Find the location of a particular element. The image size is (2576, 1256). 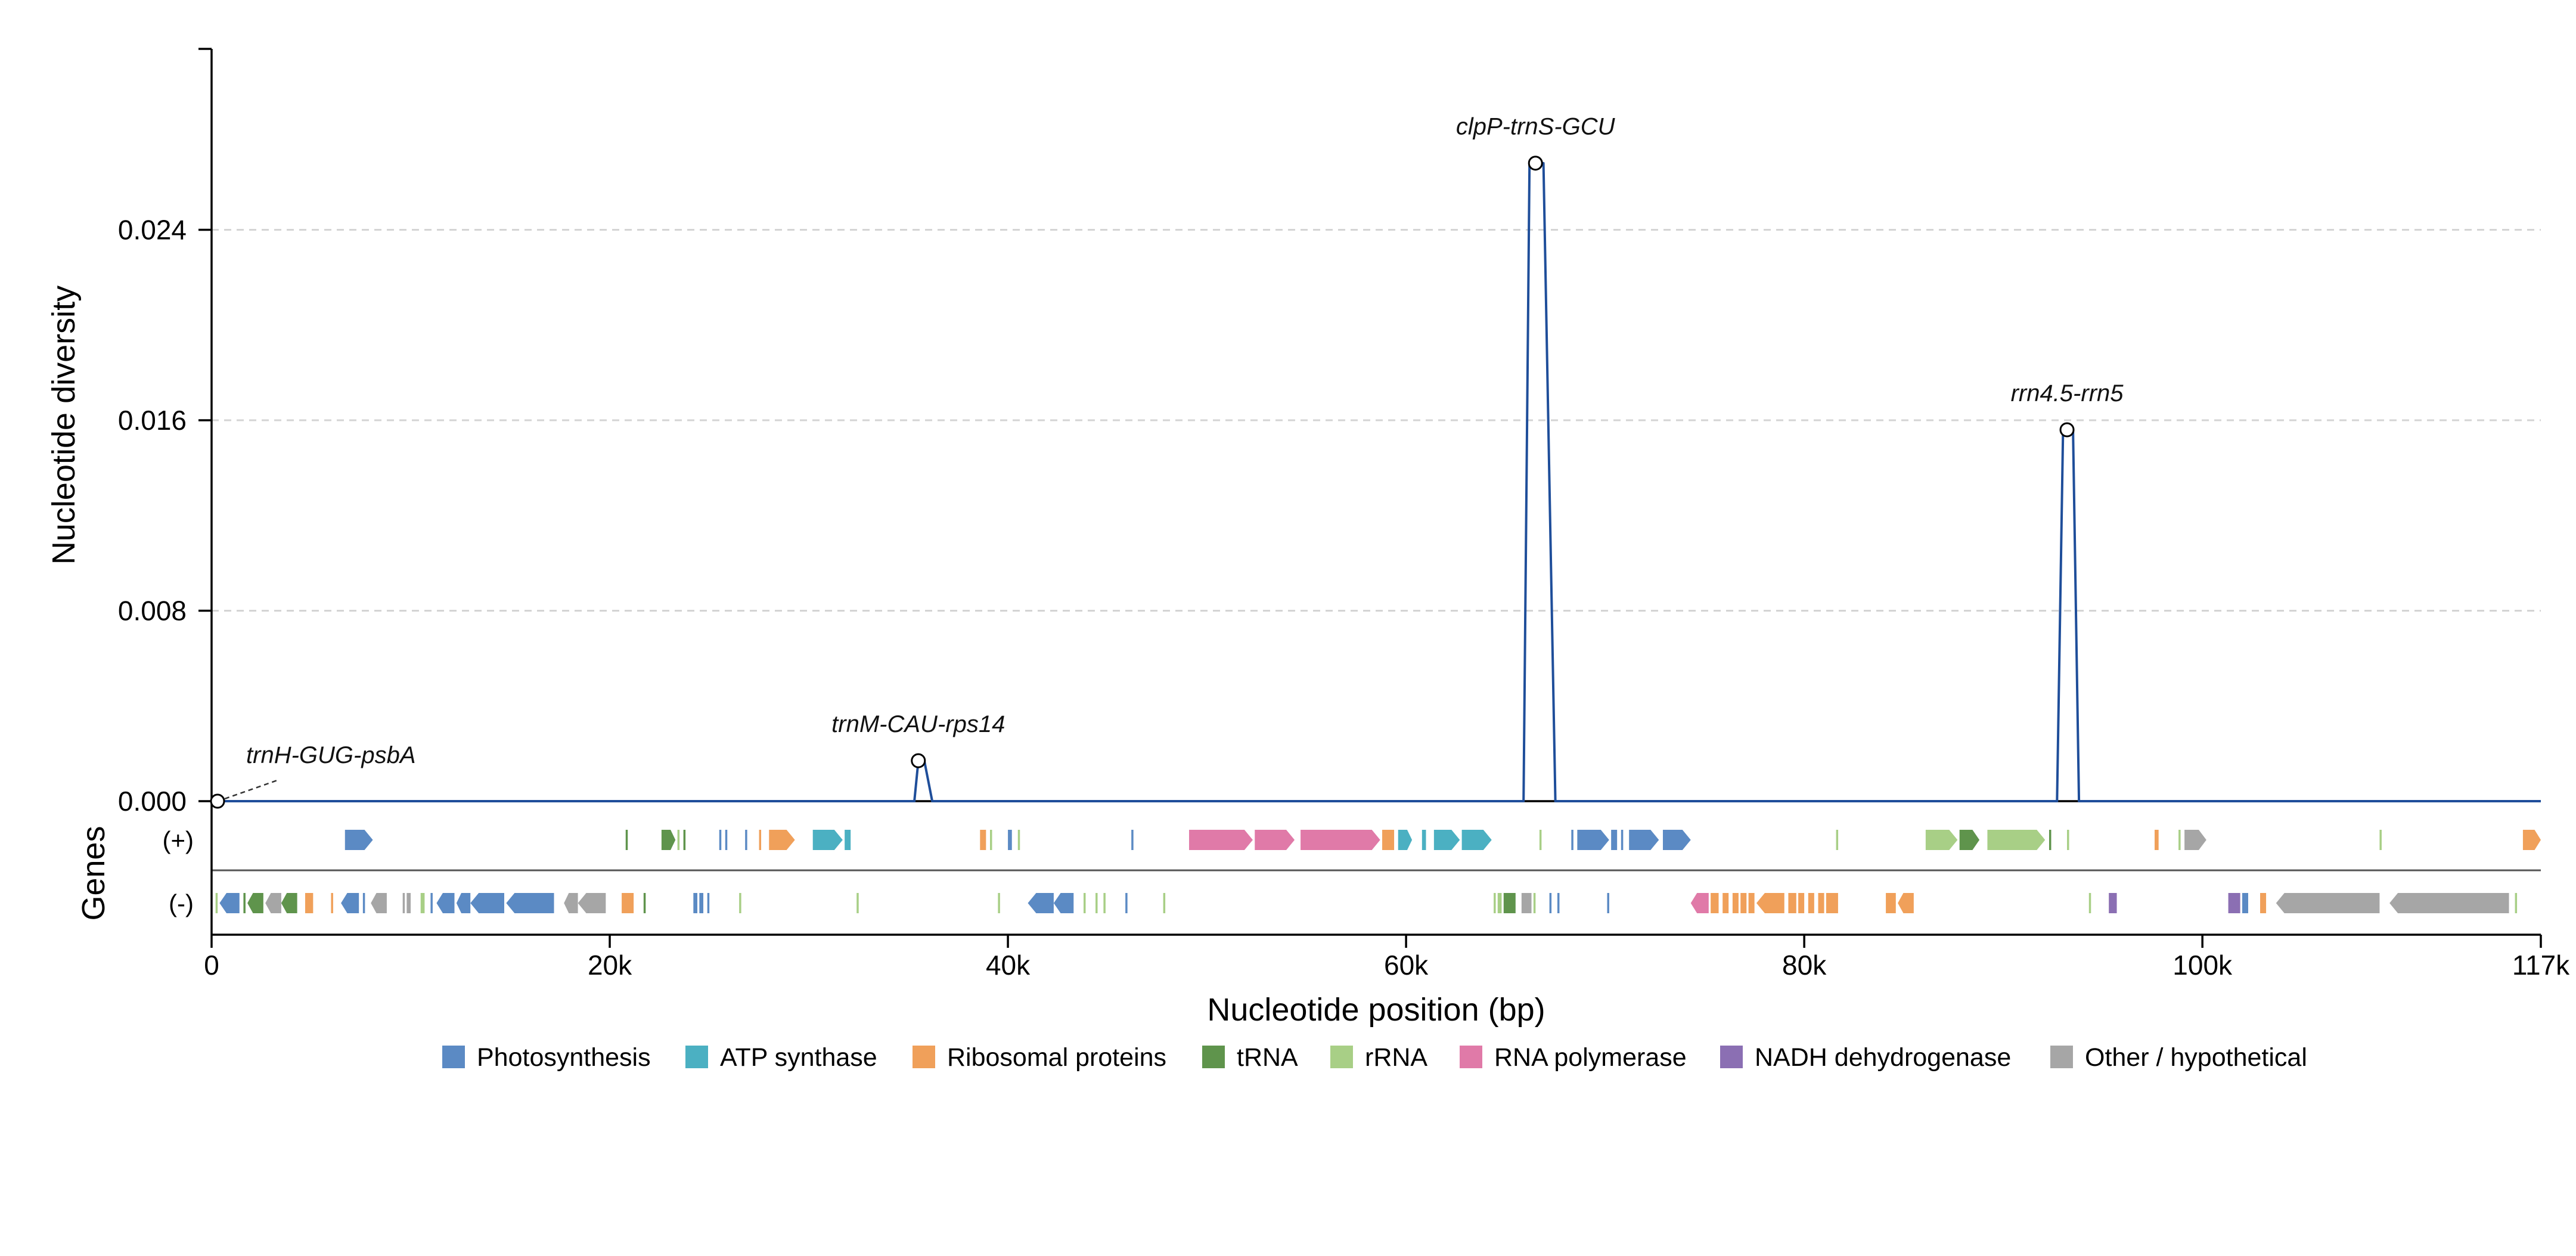

legend-label: Ribosomal proteins is located at coordinates (1057, 1057).